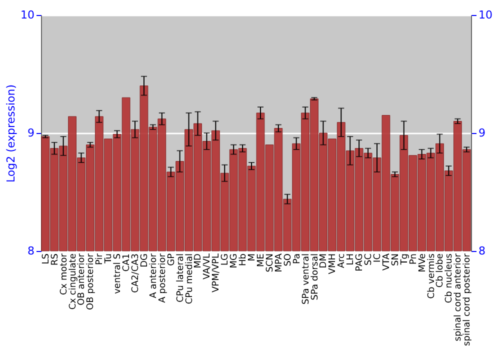 This screenshot has width=500, height=350. What do you see at coordinates (369, 260) in the screenshot?
I see `x-tick-label: SC` at bounding box center [369, 260].